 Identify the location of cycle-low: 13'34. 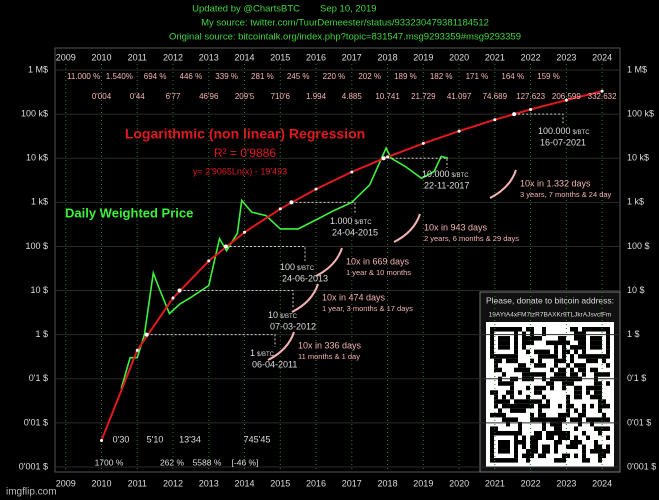
(190, 439).